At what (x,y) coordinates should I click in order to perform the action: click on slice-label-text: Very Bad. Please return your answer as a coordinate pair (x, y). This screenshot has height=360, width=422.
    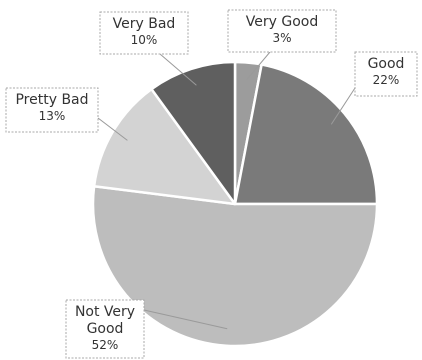
    Looking at the image, I should click on (144, 24).